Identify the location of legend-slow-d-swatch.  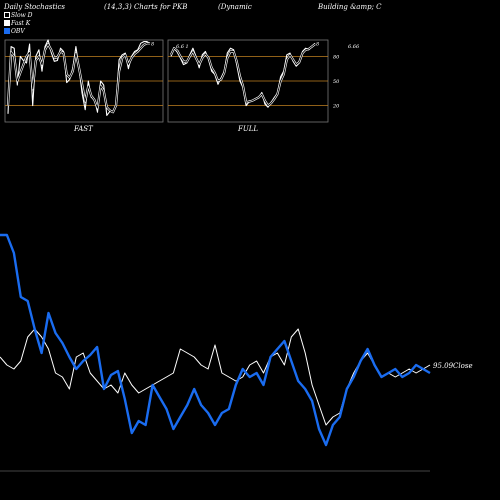
(7, 15).